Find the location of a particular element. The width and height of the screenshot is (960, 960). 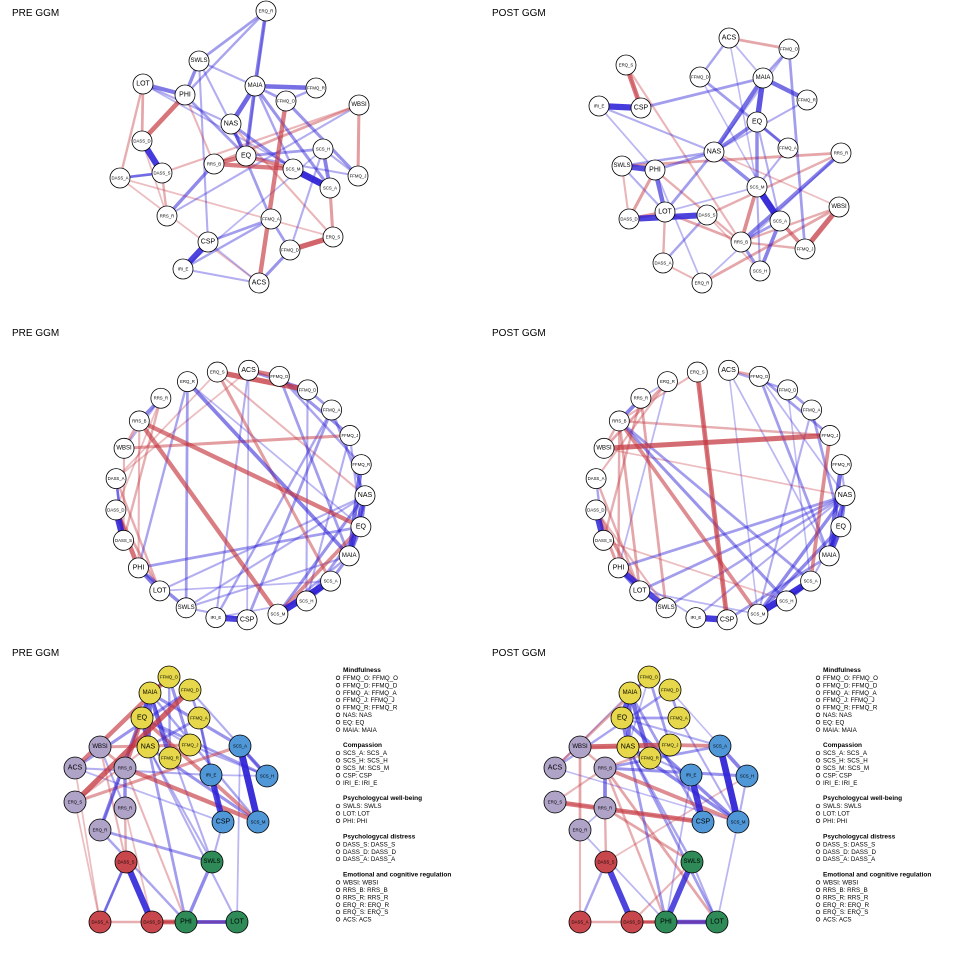

edge-RRS_B-SCS_M is located at coordinates (688, 517).